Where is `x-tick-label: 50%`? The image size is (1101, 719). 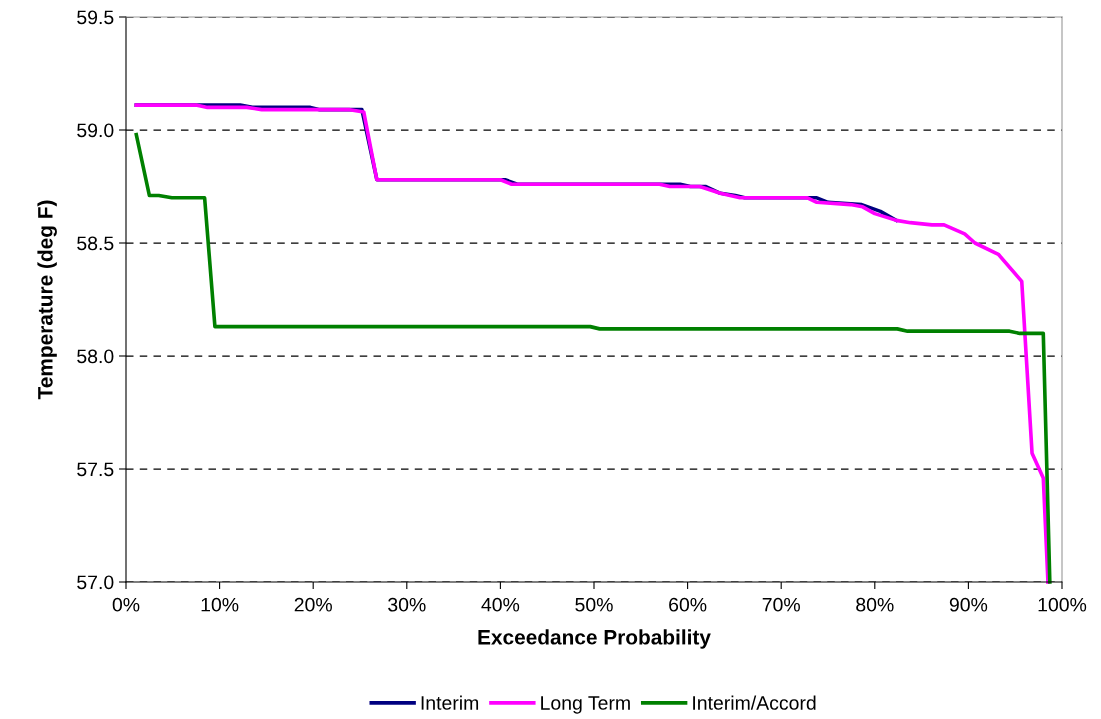 x-tick-label: 50% is located at coordinates (594, 604).